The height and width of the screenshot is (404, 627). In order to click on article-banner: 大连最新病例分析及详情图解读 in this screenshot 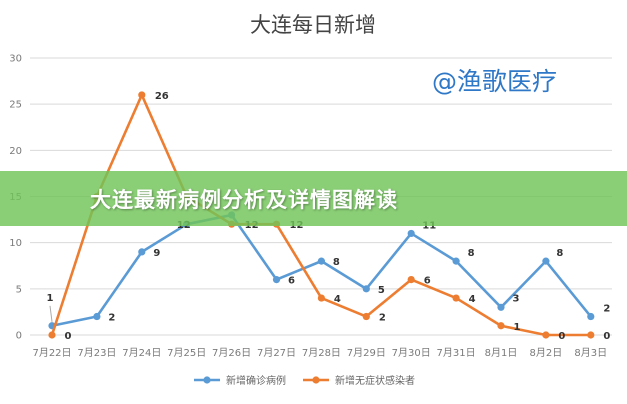, I will do `click(313, 198)`.